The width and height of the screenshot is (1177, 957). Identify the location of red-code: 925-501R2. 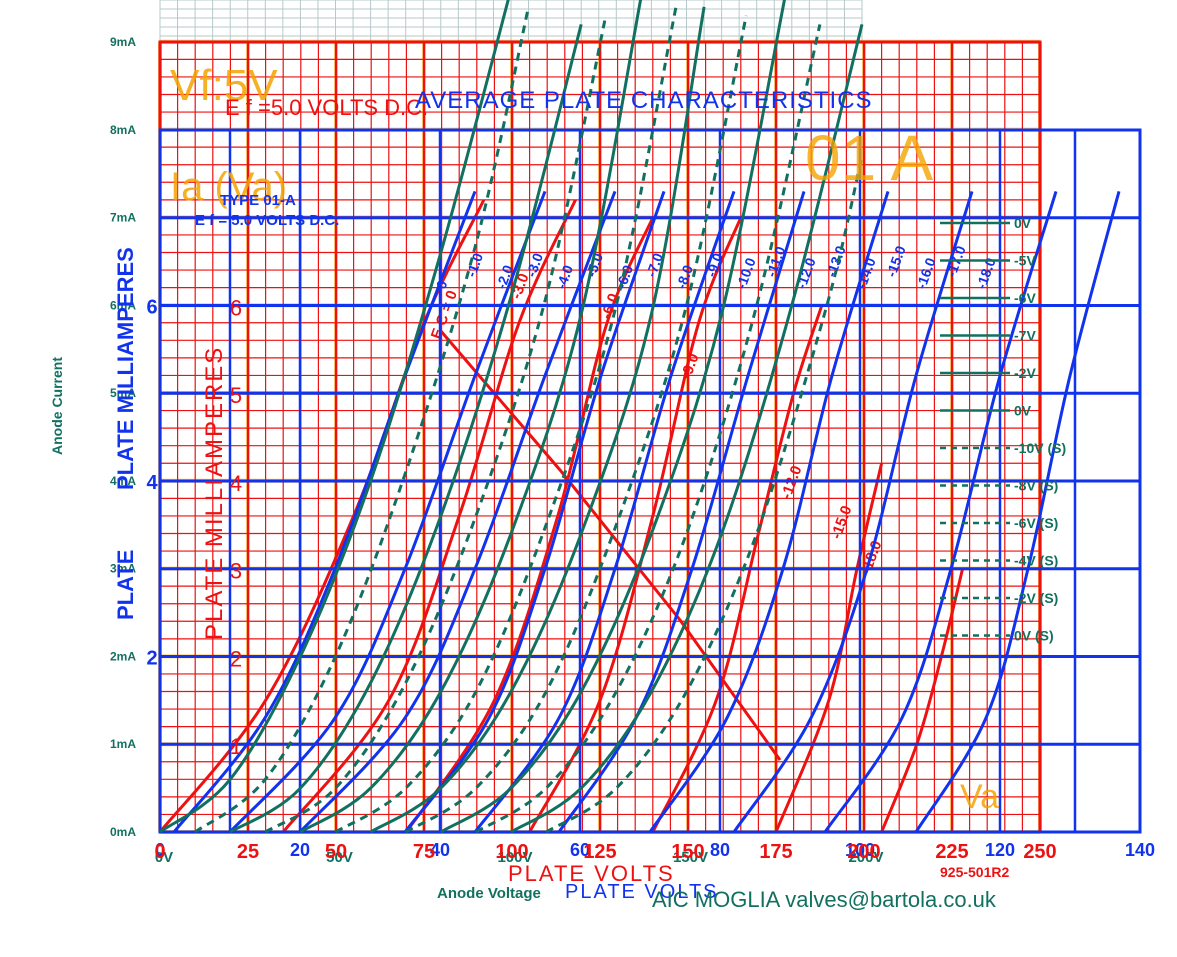
(974, 872).